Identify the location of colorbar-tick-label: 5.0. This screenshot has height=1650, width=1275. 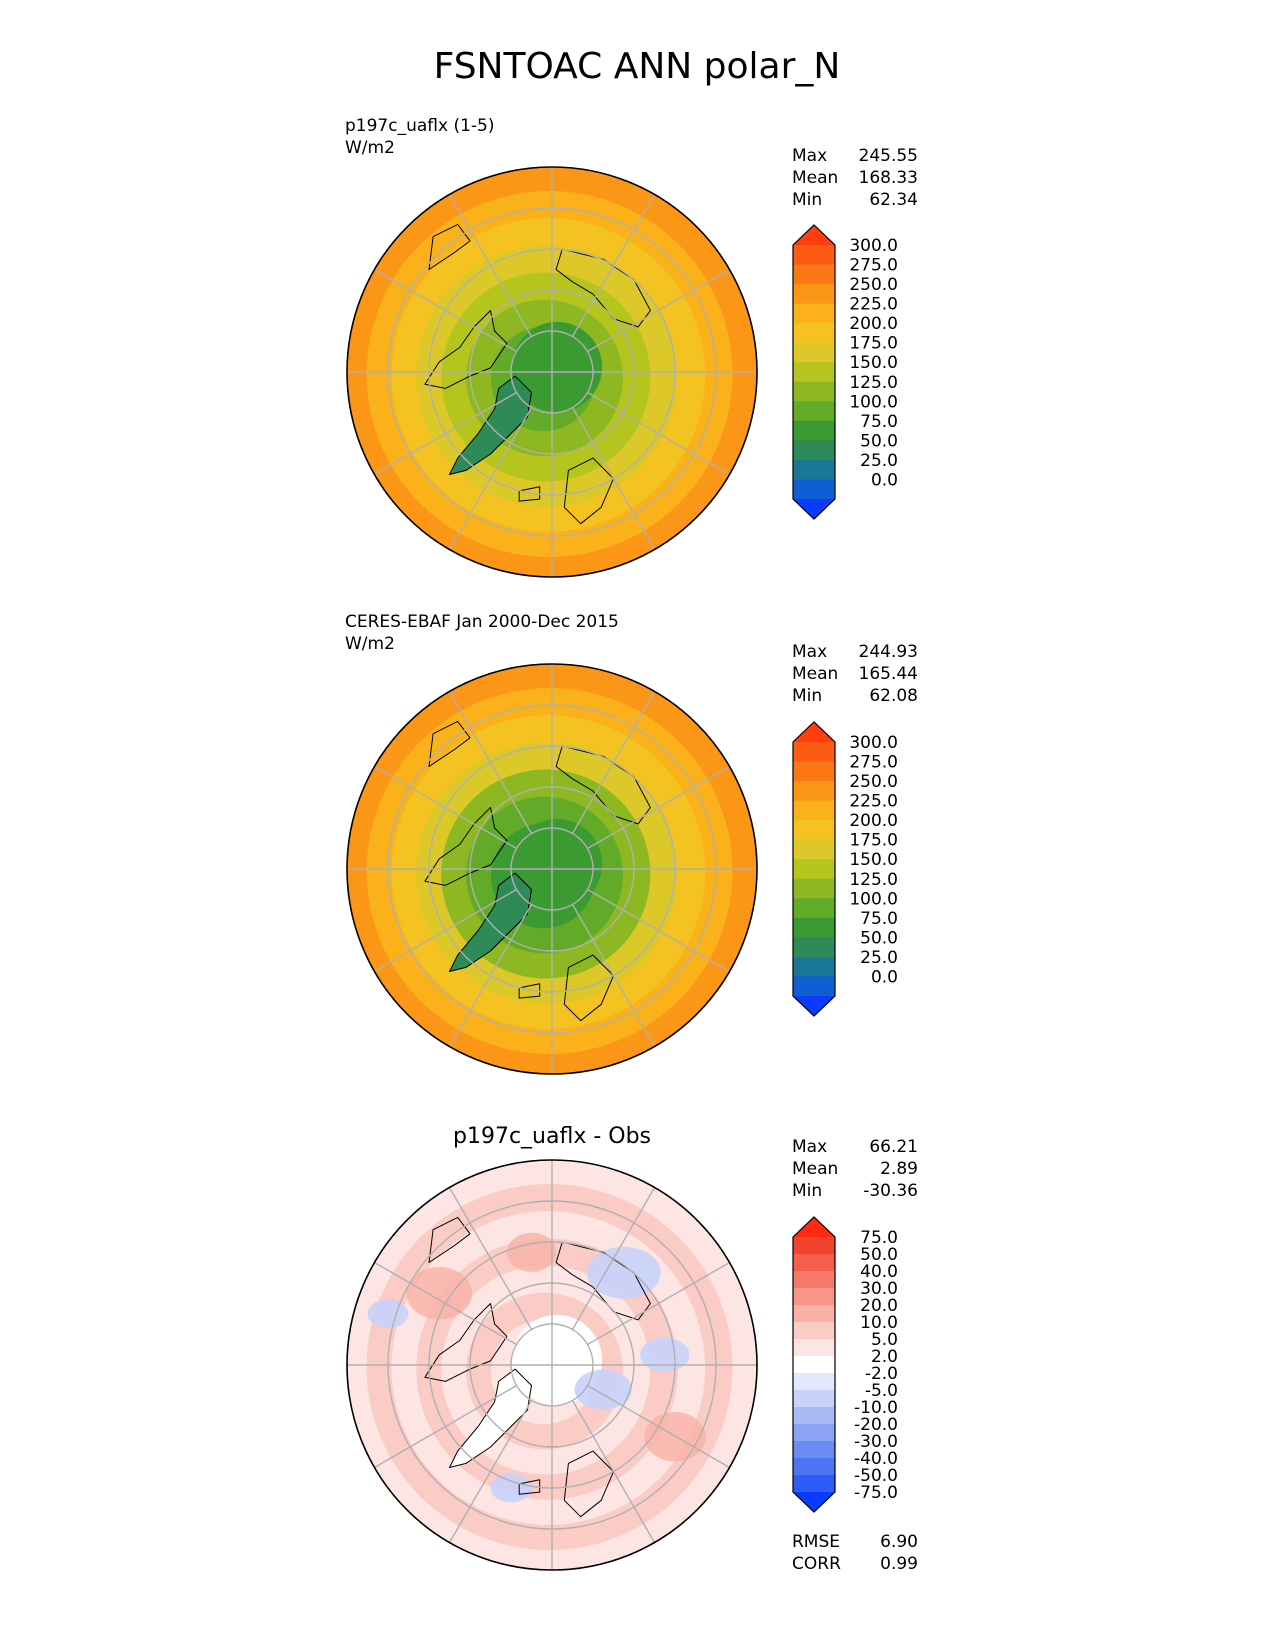
(884, 1340).